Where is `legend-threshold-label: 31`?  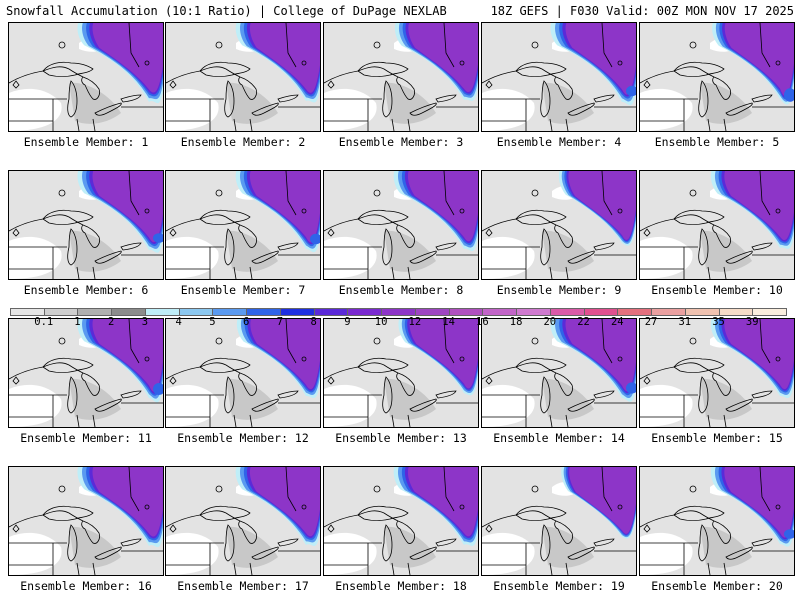
legend-threshold-label: 31 is located at coordinates (685, 322).